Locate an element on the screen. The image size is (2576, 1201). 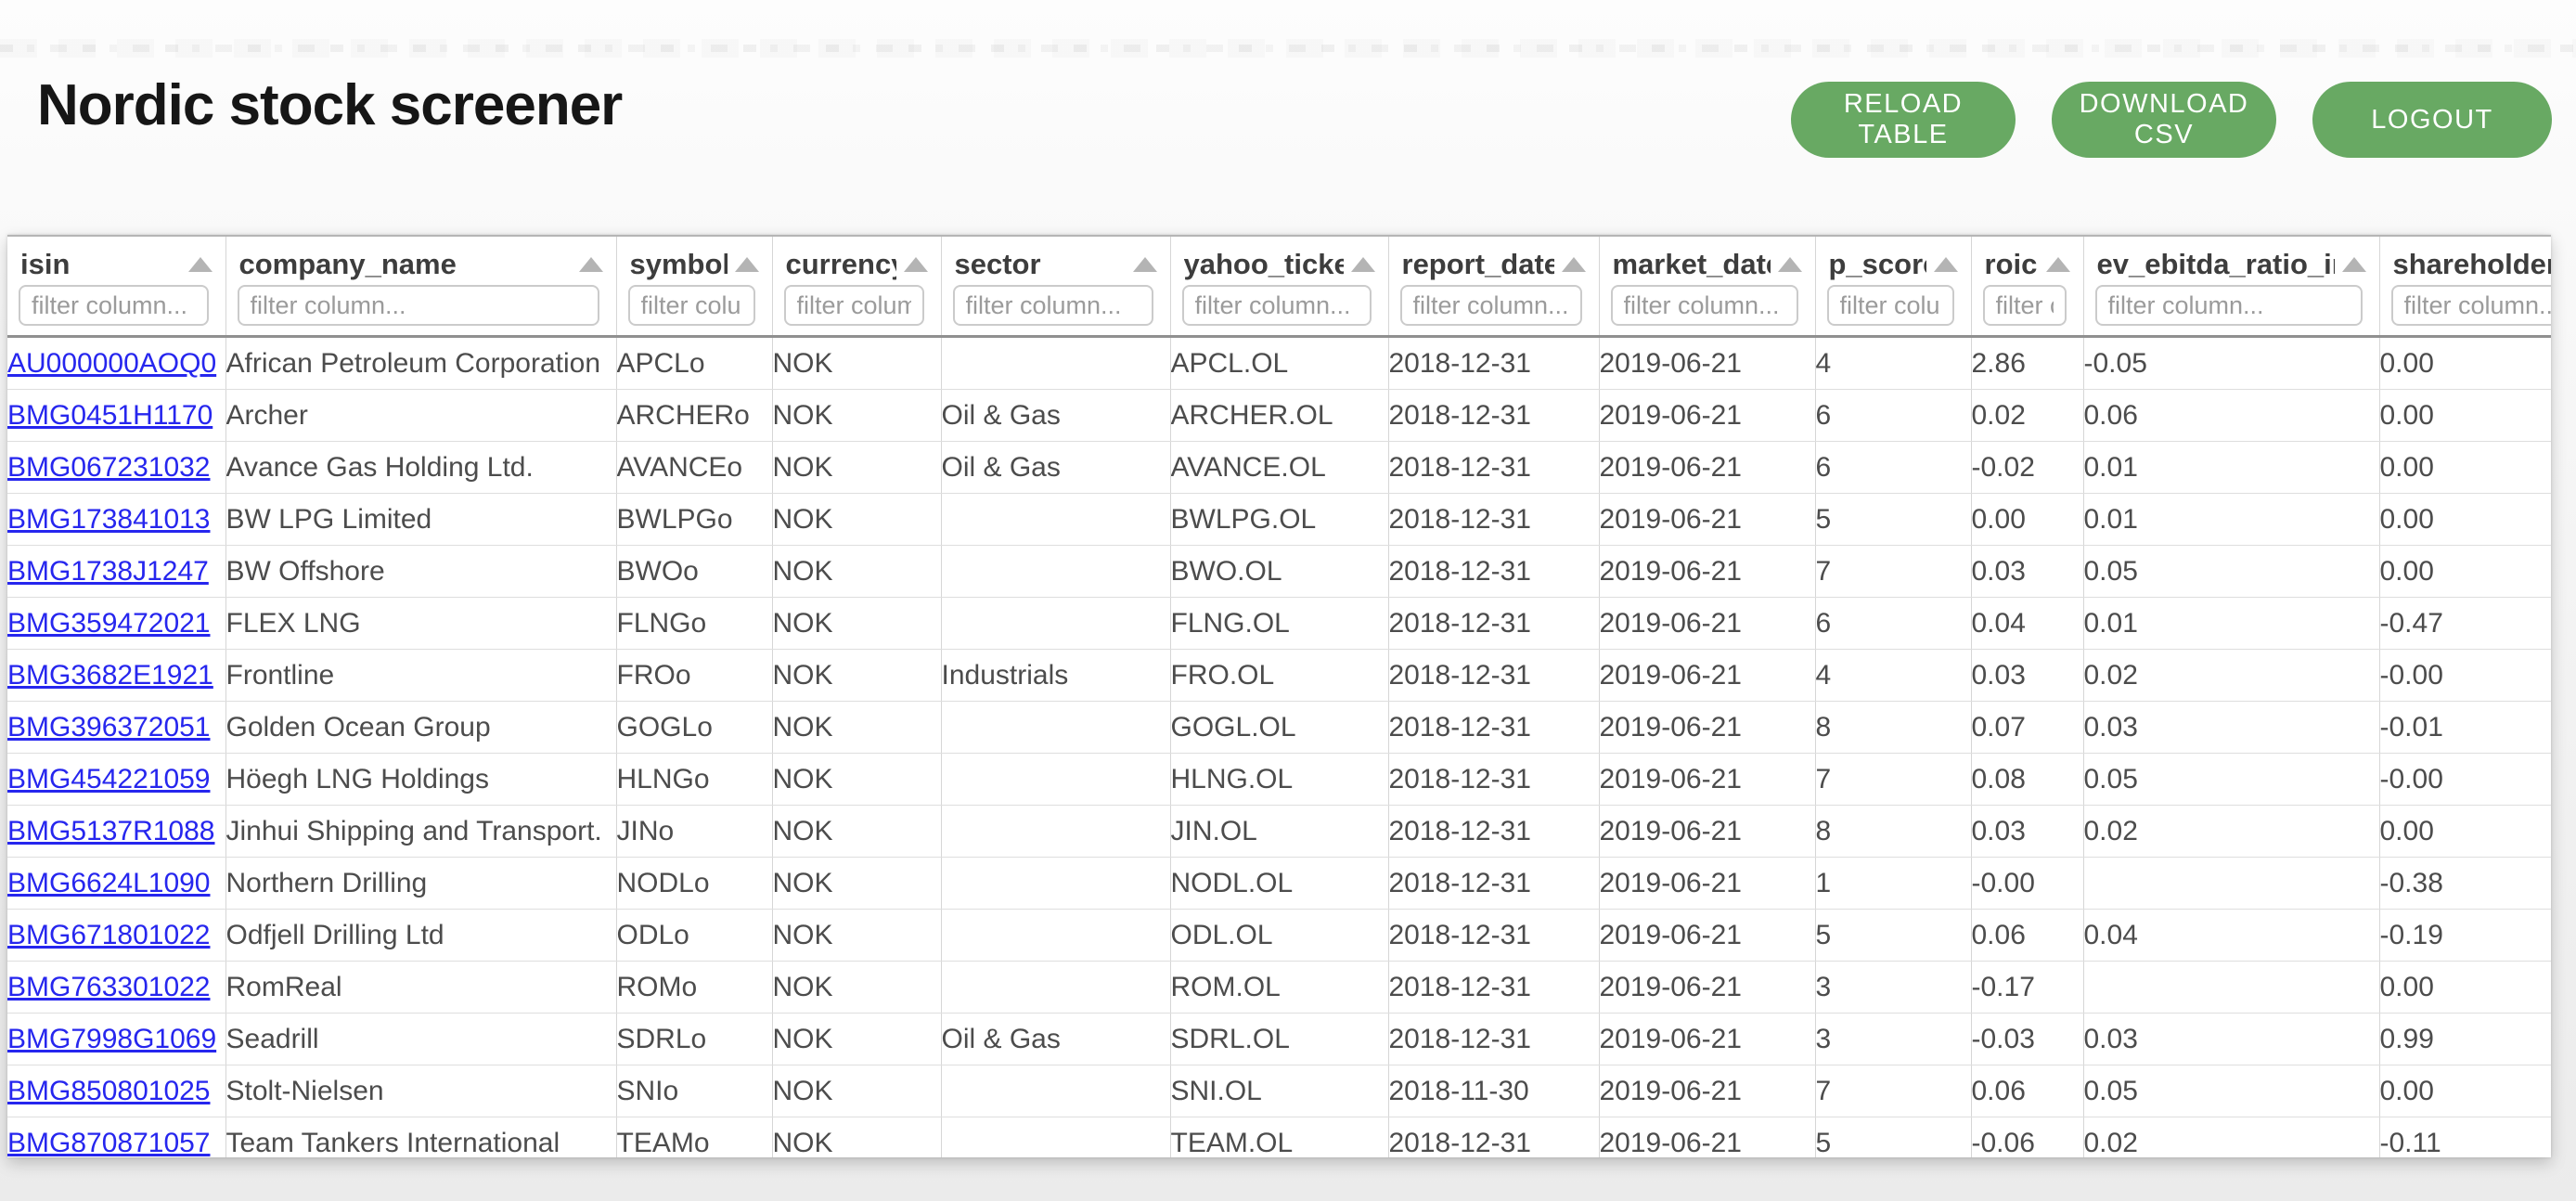
column-label: symbol is located at coordinates (678, 264).